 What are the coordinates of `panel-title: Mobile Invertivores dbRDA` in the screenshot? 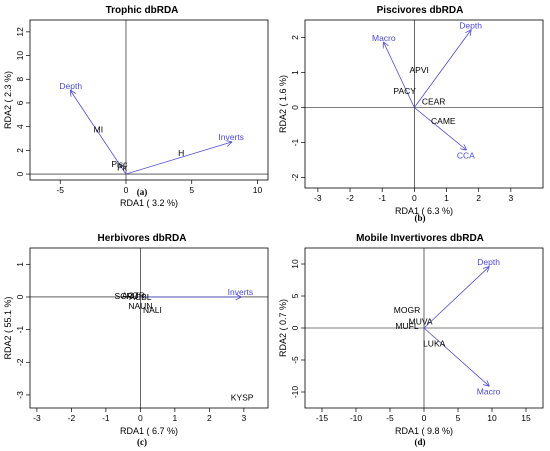 It's located at (420, 238).